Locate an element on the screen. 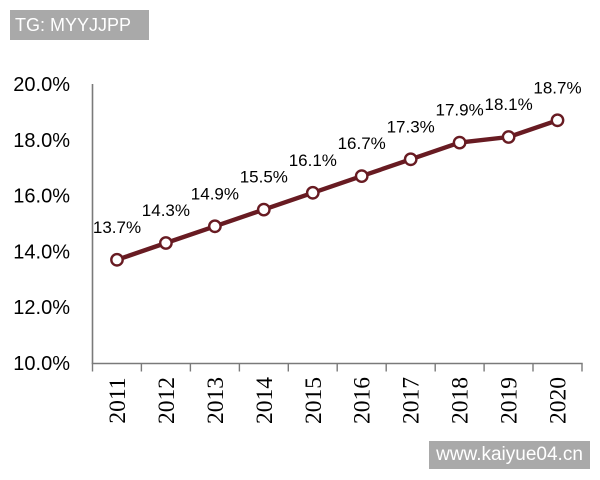  svg-text: 12.0% is located at coordinates (41, 308).